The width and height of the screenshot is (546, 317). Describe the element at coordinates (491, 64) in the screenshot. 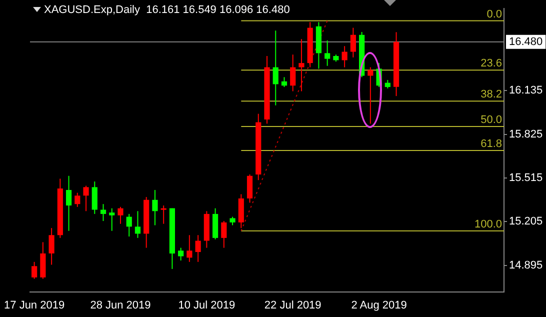

I see `annotation: 23.6` at that location.